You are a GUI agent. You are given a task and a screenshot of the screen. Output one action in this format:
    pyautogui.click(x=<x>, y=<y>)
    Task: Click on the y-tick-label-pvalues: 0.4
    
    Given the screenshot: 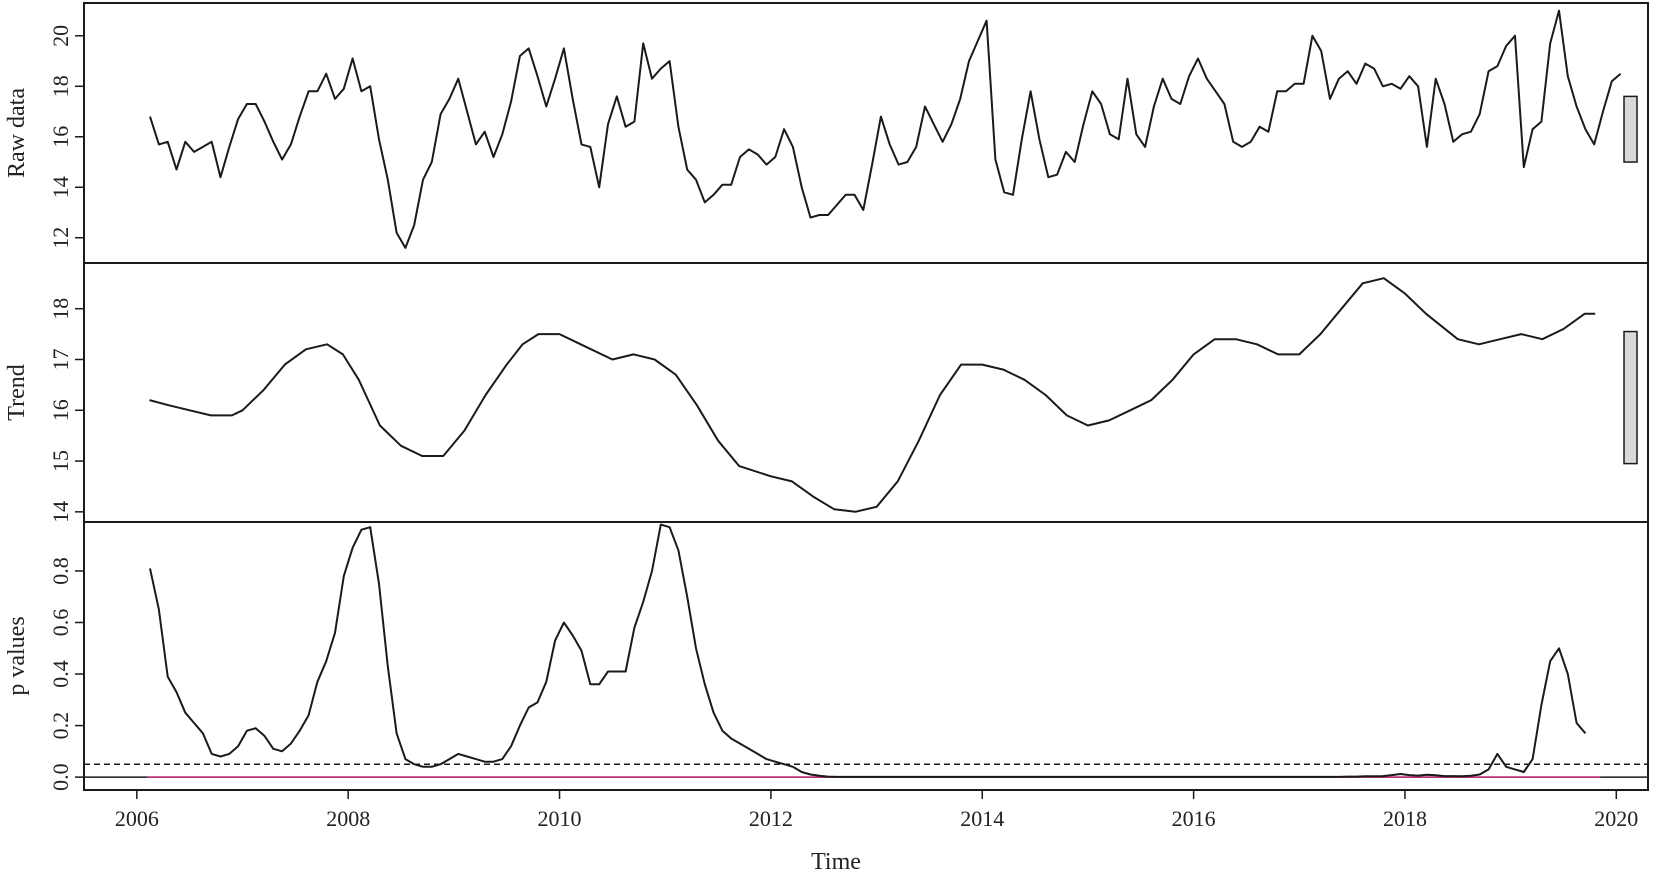 What is the action you would take?
    pyautogui.click(x=60, y=674)
    